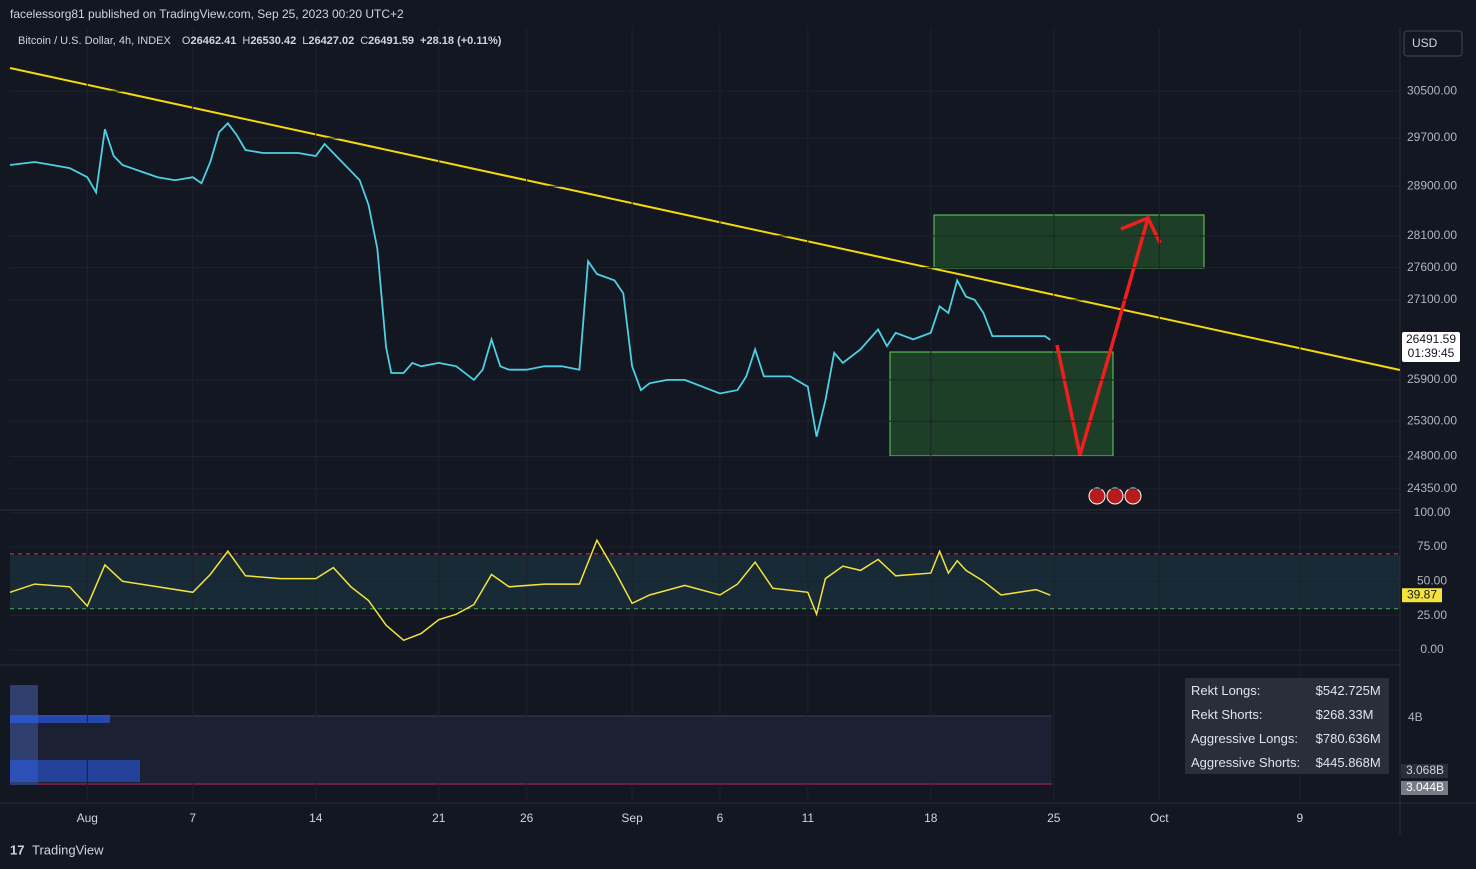 This screenshot has height=869, width=1476. I want to click on y-tick-label: 25.00, so click(1432, 615).